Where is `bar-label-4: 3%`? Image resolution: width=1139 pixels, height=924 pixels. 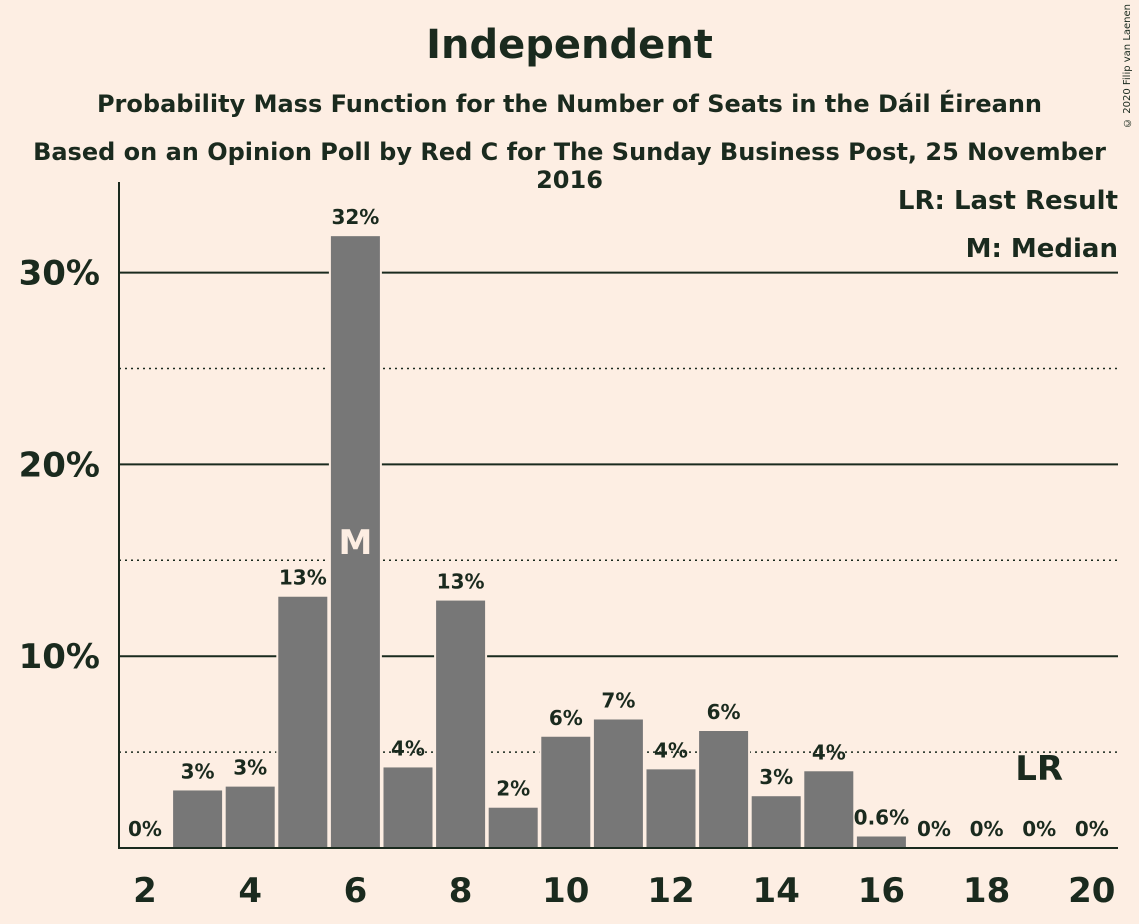 bar-label-4: 3% is located at coordinates (250, 768).